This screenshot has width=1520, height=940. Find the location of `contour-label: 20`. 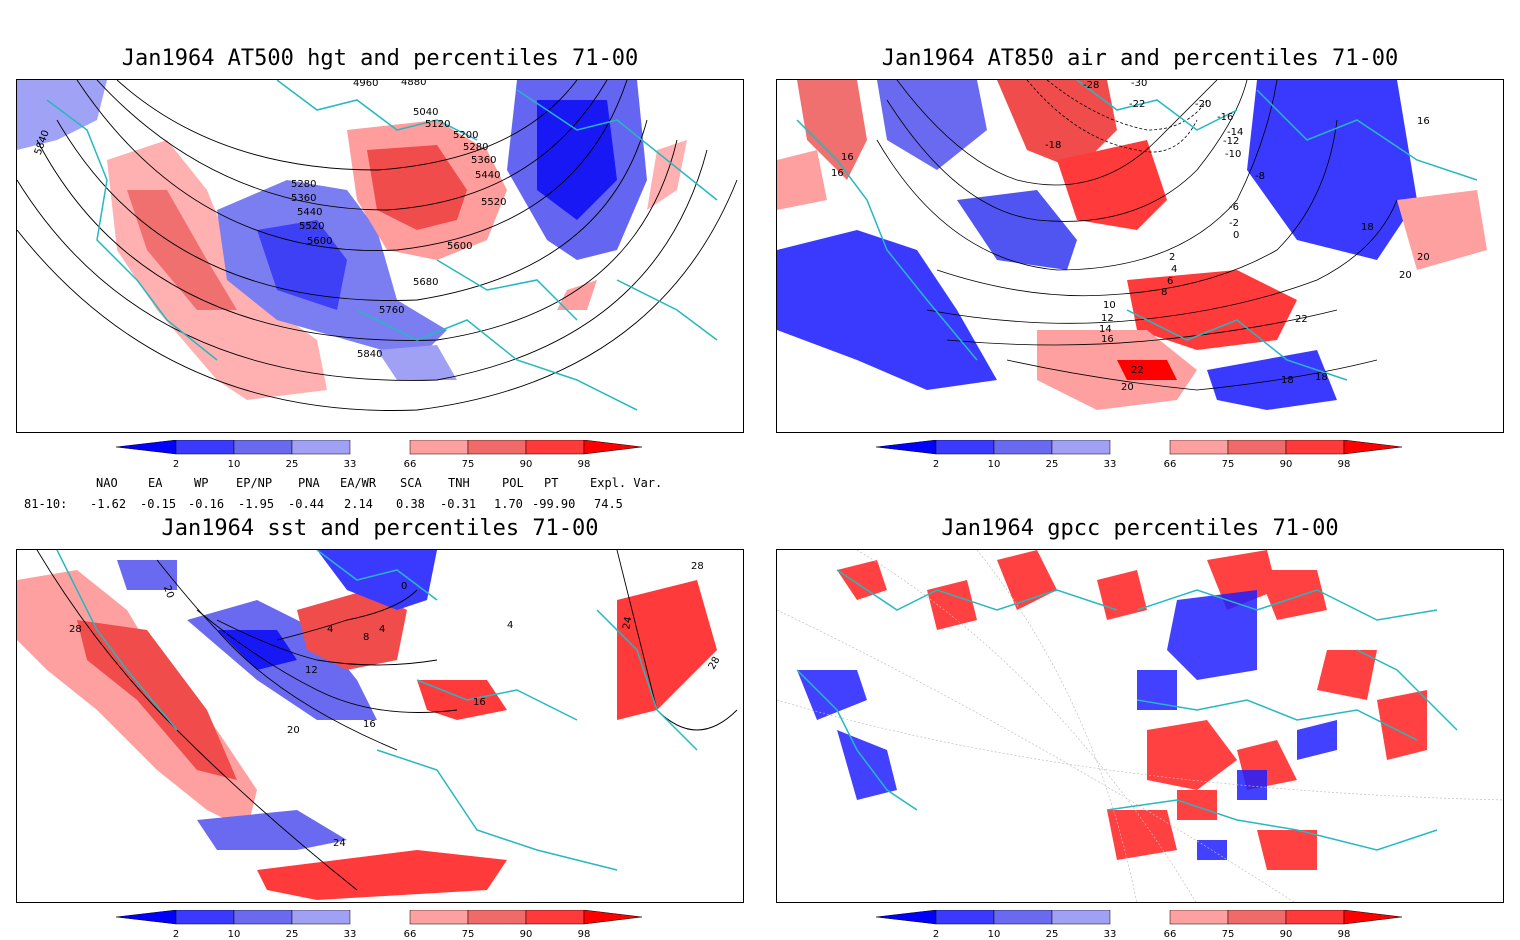

contour-label: 20 is located at coordinates (1405, 275).